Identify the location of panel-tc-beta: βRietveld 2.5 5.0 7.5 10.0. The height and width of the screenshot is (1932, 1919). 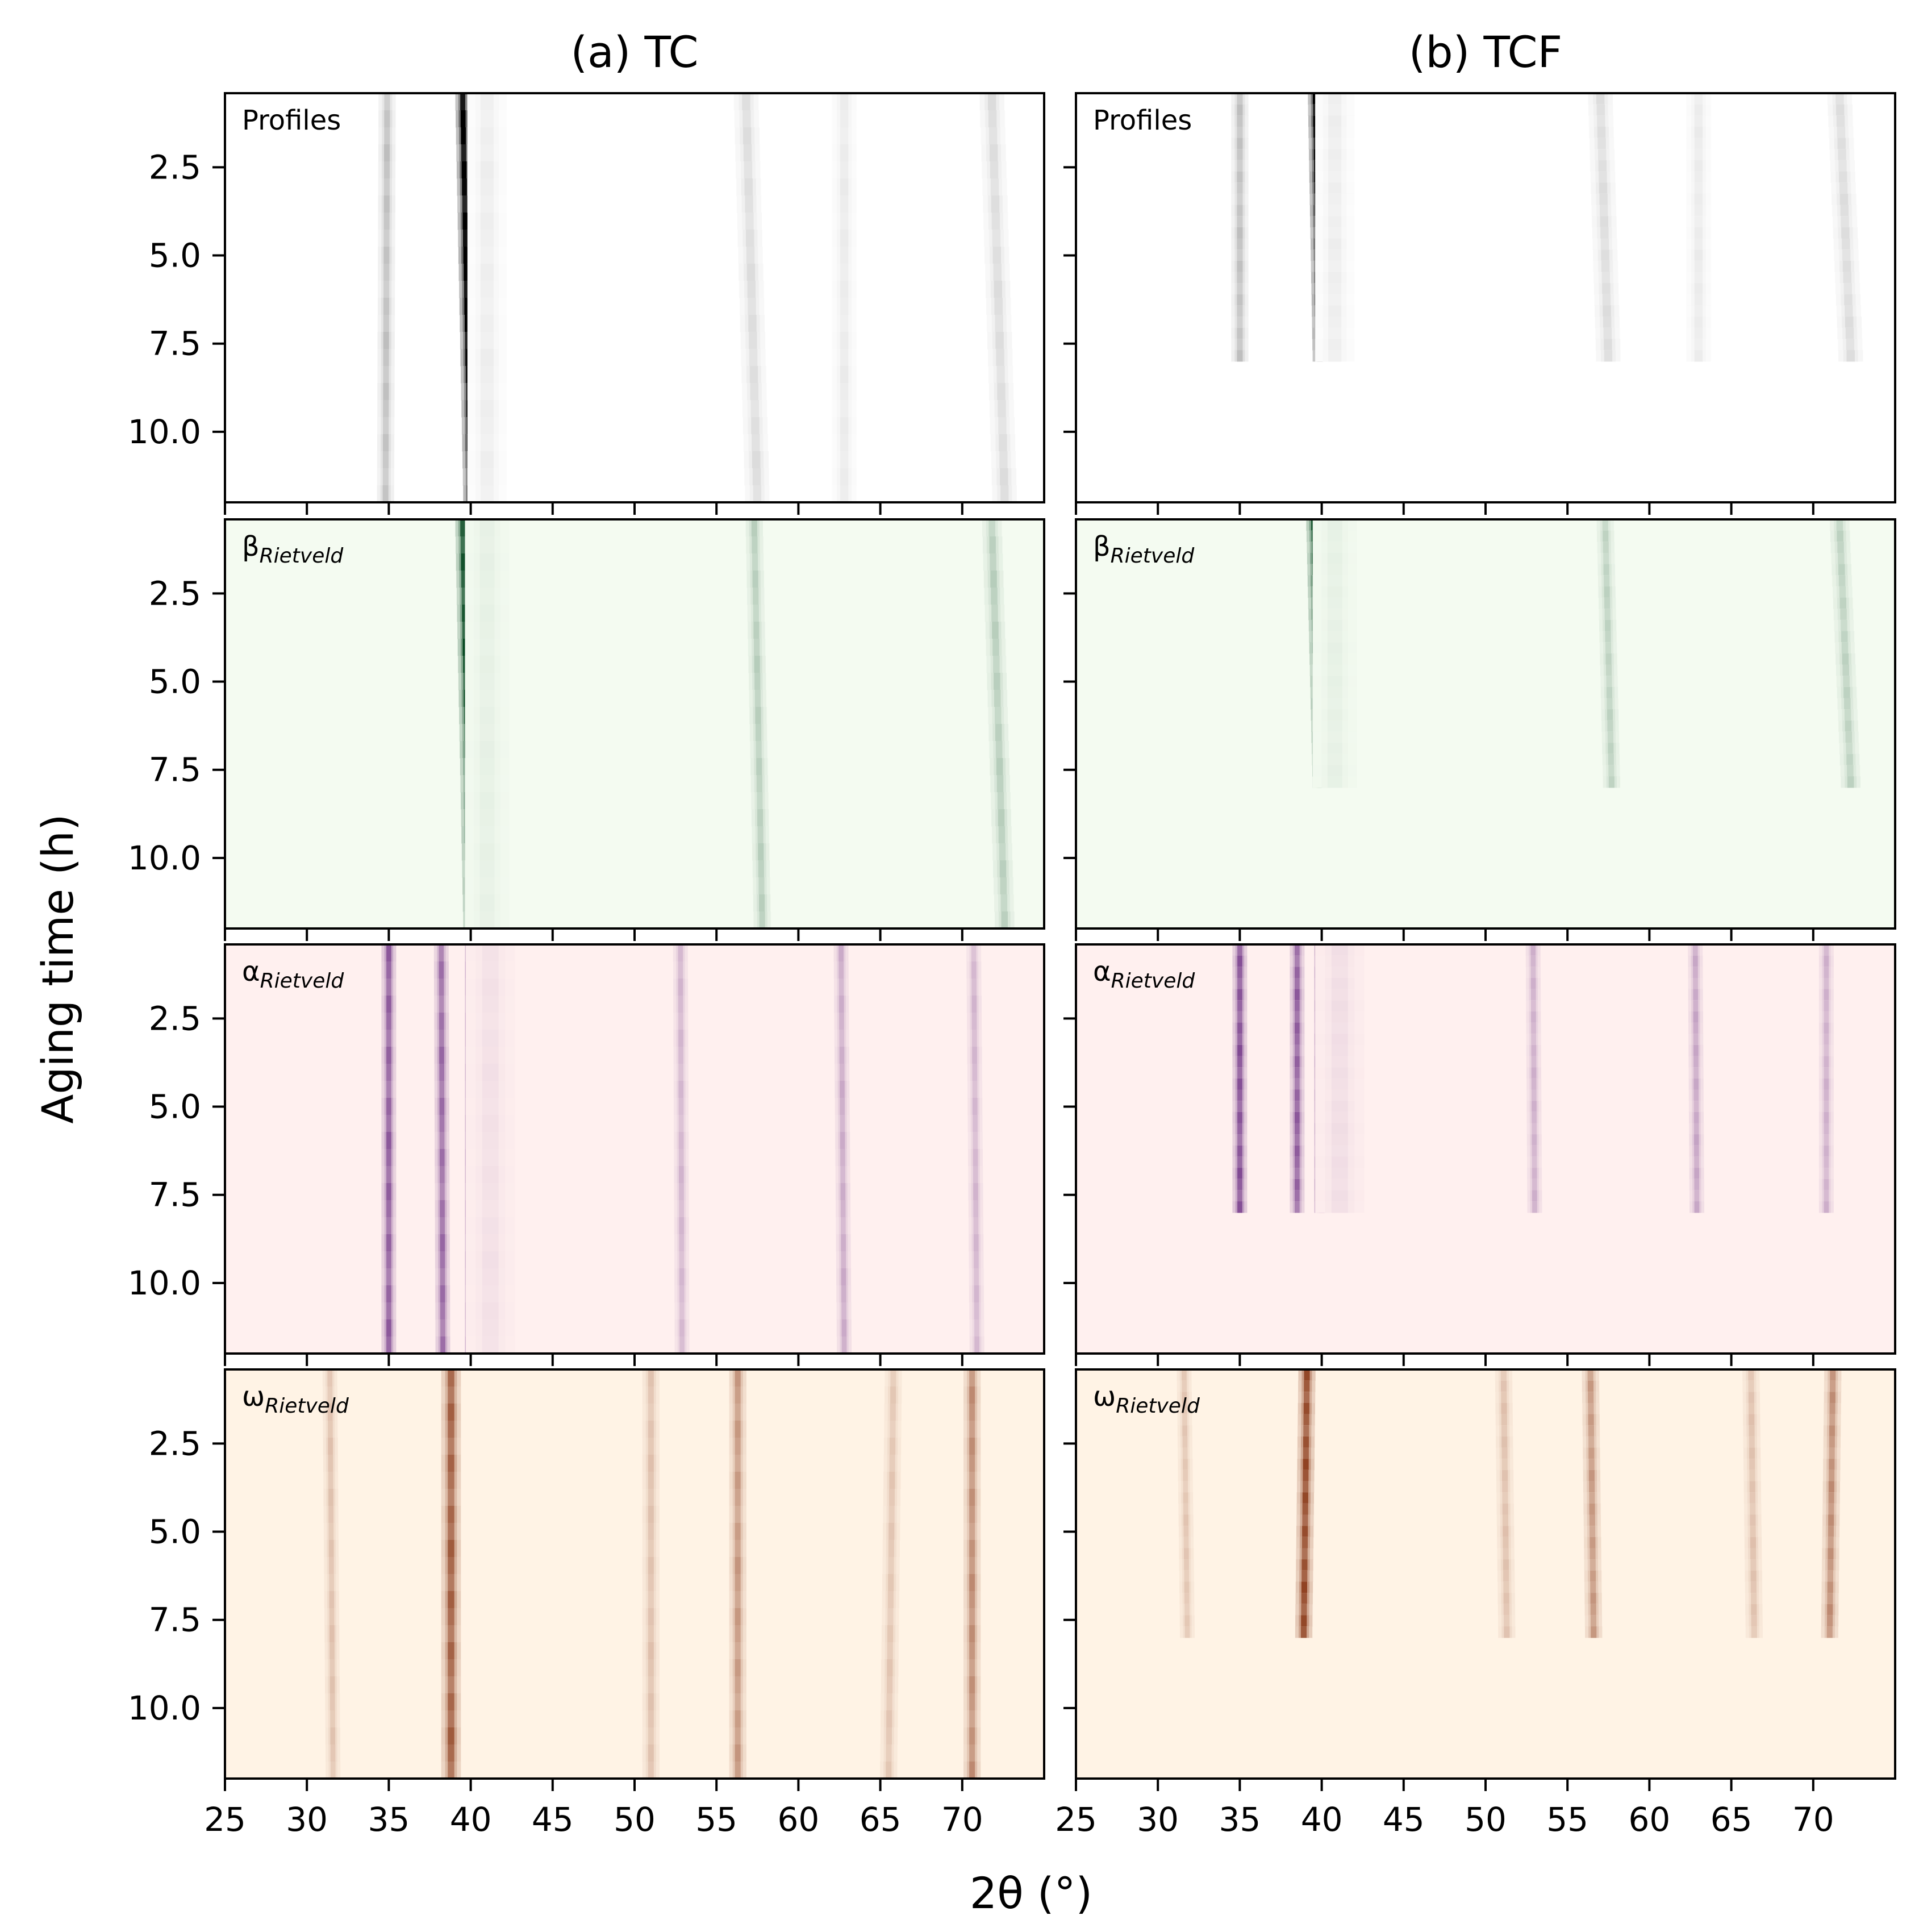
(587, 729).